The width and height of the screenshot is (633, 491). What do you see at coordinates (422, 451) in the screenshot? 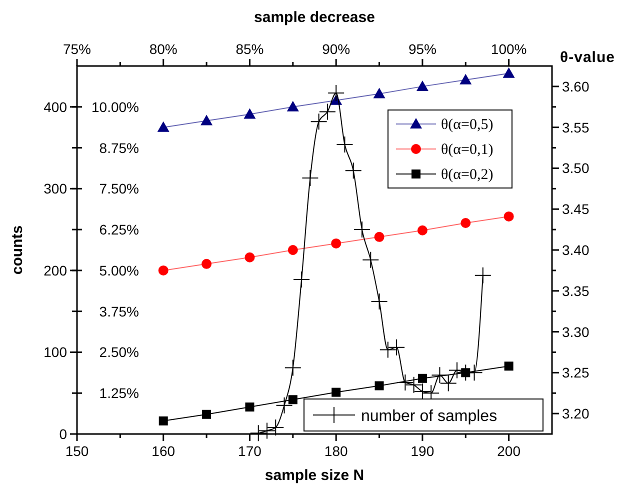
I see `x-tick-label: 190` at bounding box center [422, 451].